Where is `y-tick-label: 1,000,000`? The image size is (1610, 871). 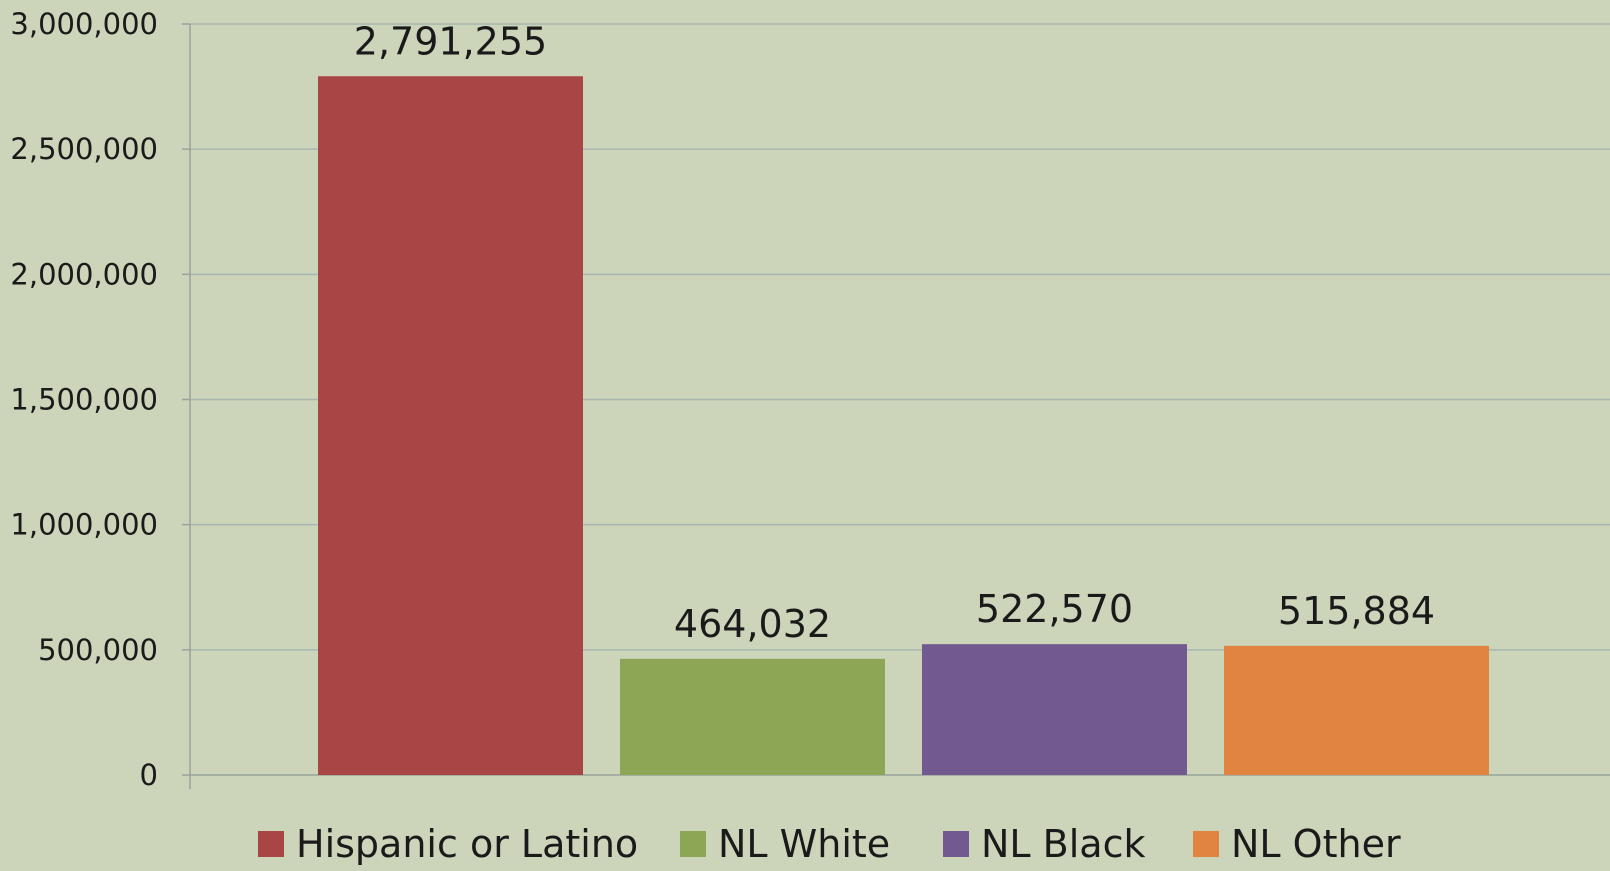
y-tick-label: 1,000,000 is located at coordinates (84, 525).